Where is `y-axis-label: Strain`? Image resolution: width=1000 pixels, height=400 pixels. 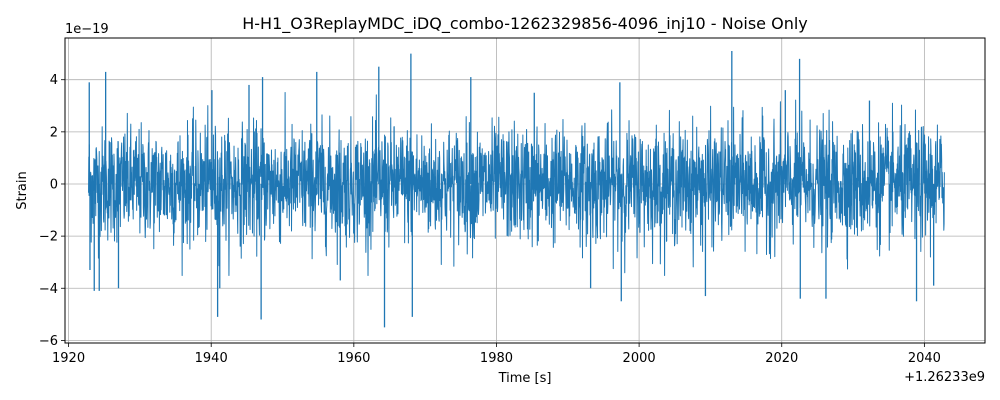 y-axis-label: Strain is located at coordinates (22, 190).